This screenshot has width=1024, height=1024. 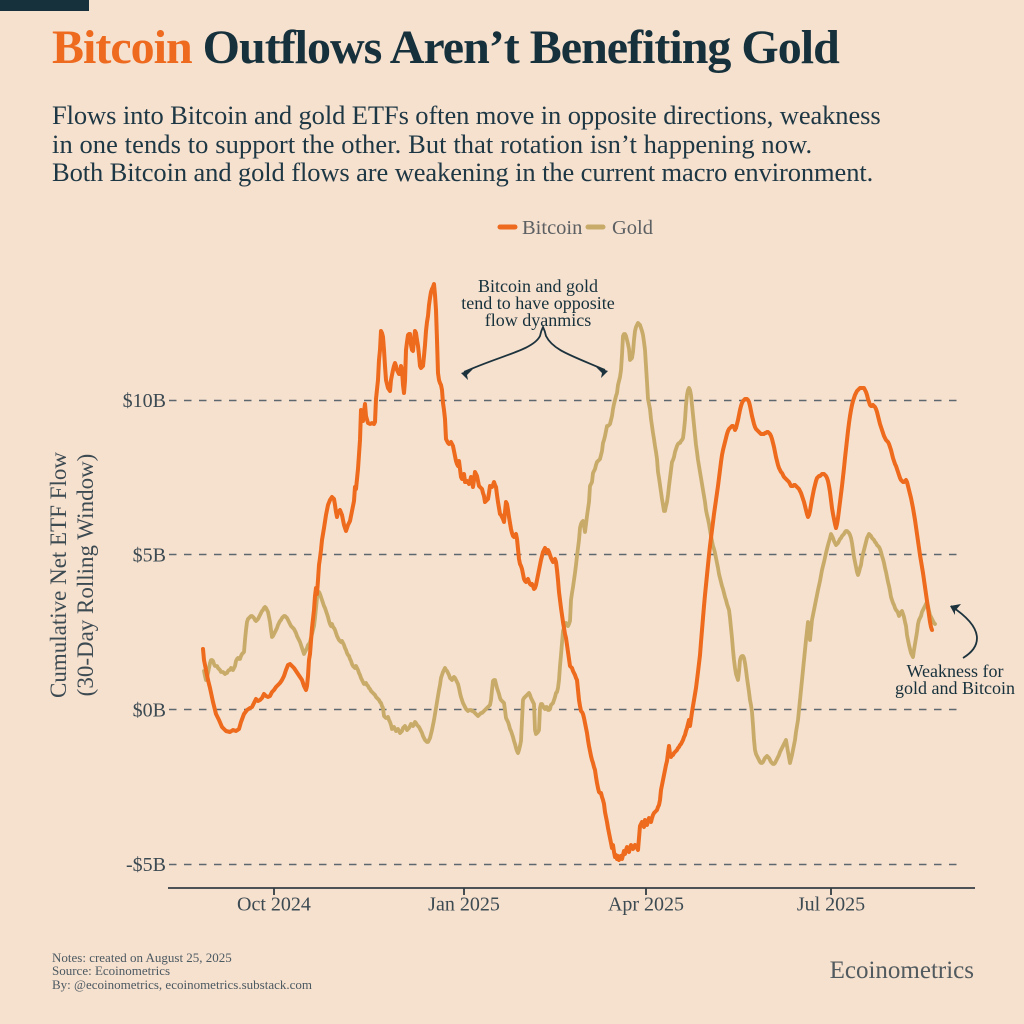 What do you see at coordinates (632, 228) in the screenshot?
I see `svg-text: Gold` at bounding box center [632, 228].